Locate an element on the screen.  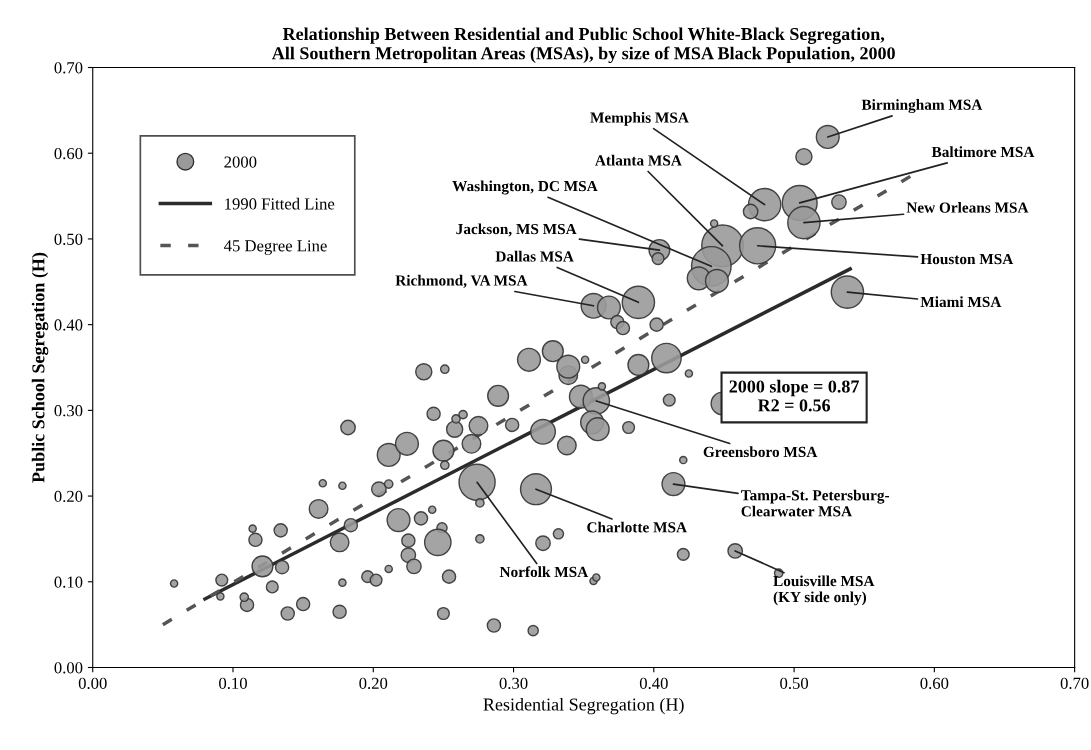
annotation: 2000 slope = 0.87 R2 = 0.56 is located at coordinates (794, 395).